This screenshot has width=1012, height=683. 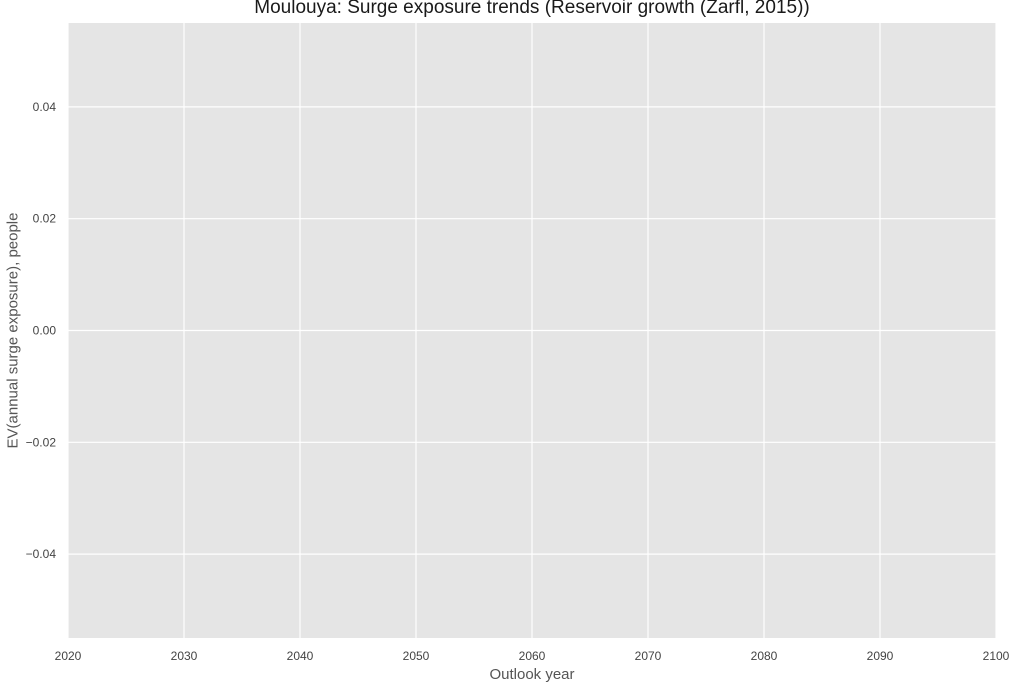 I want to click on y-tick-label: 0.00, so click(x=45, y=331).